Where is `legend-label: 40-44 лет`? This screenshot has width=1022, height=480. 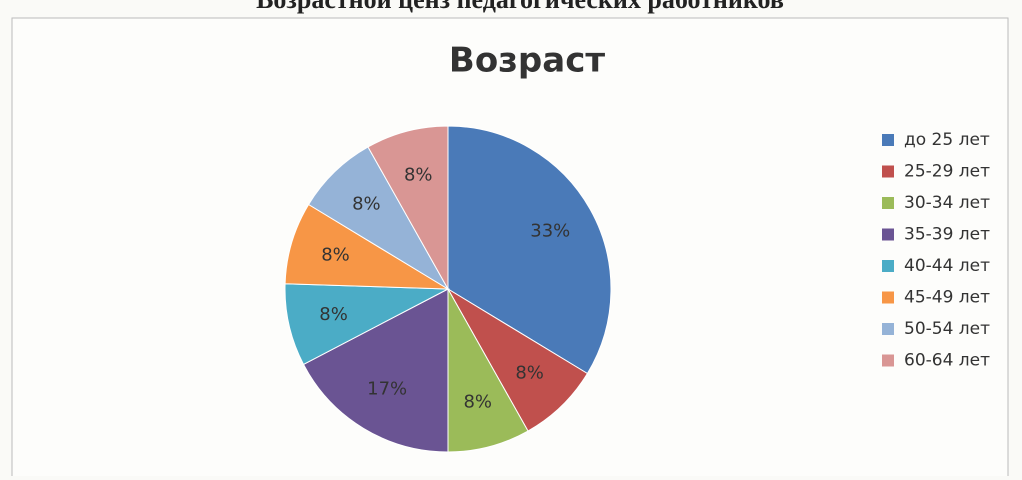
legend-label: 40-44 лет is located at coordinates (947, 266).